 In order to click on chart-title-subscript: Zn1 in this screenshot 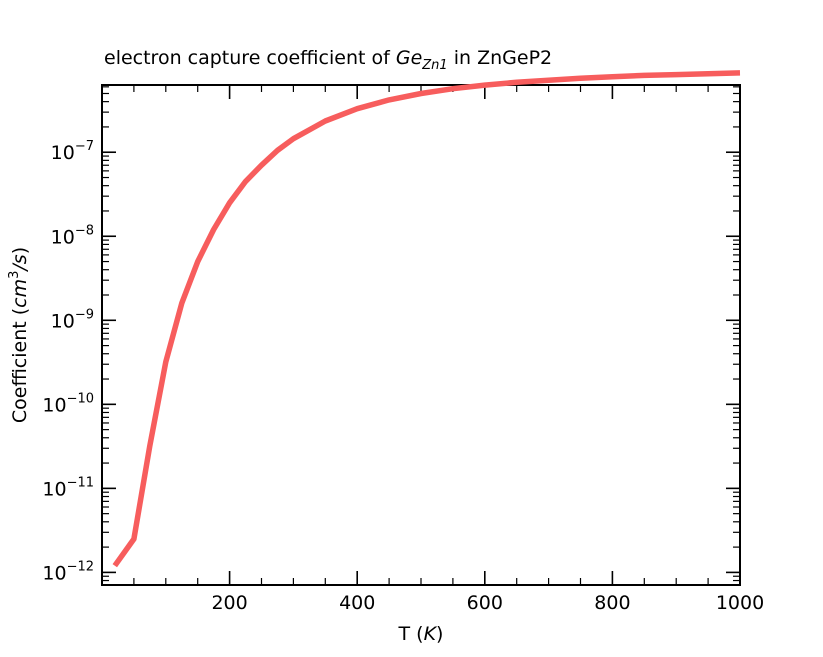, I will do `click(434, 65)`.